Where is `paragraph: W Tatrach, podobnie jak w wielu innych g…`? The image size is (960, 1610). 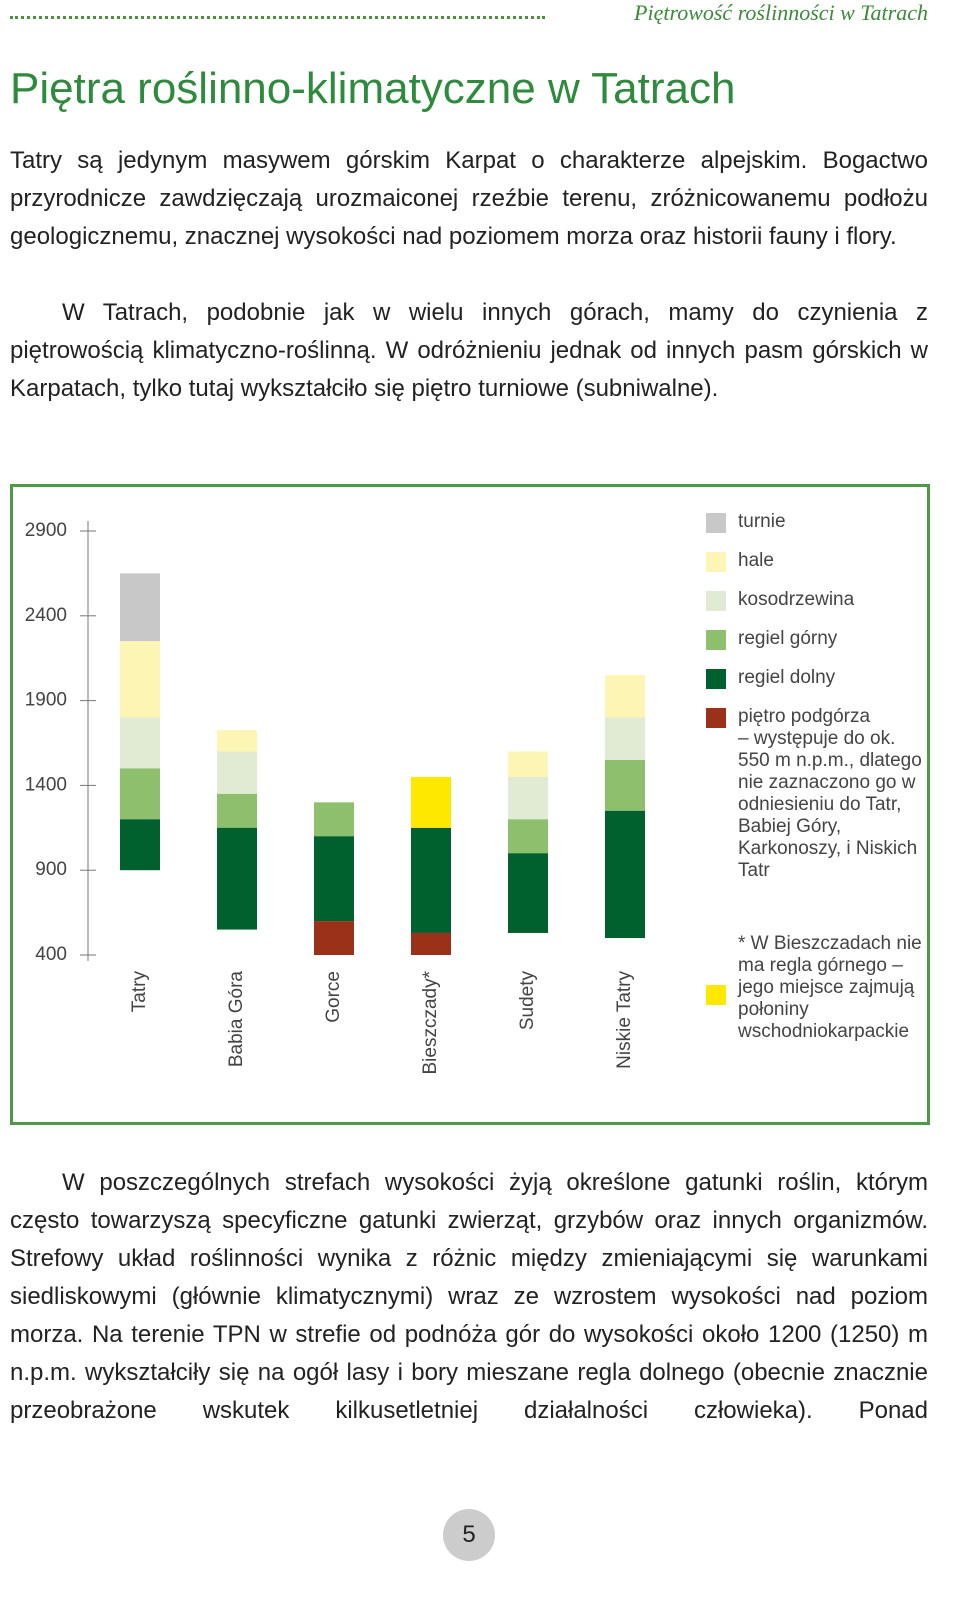 paragraph: W Tatrach, podobnie jak w wielu innych g… is located at coordinates (469, 350).